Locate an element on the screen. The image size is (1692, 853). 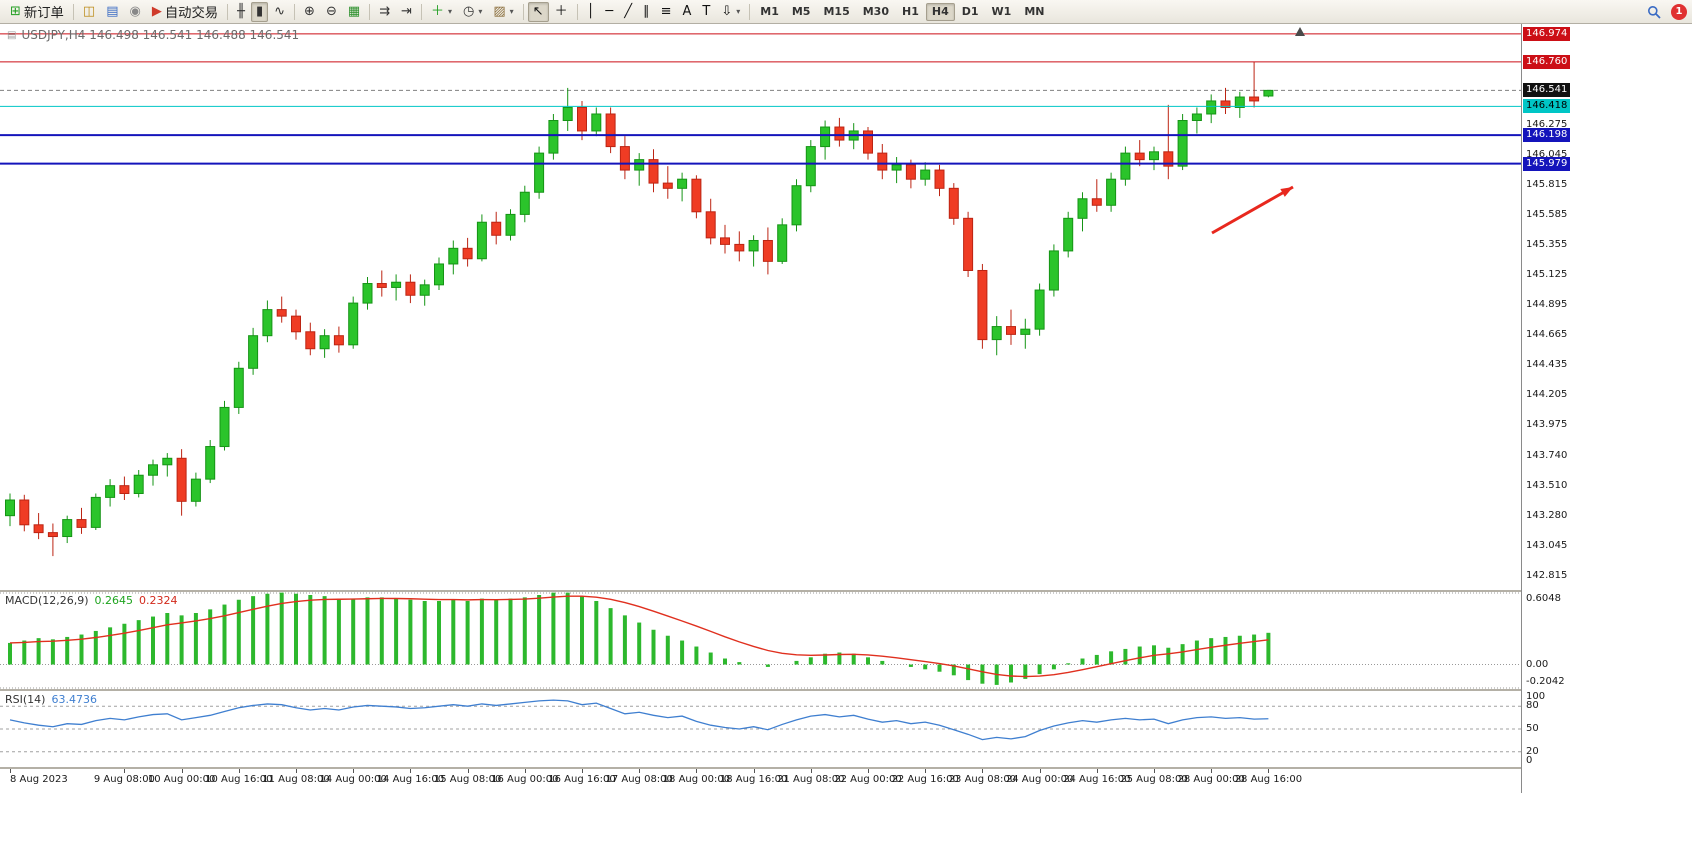
timeframe-d1-button: D1 is located at coordinates (970, 12).